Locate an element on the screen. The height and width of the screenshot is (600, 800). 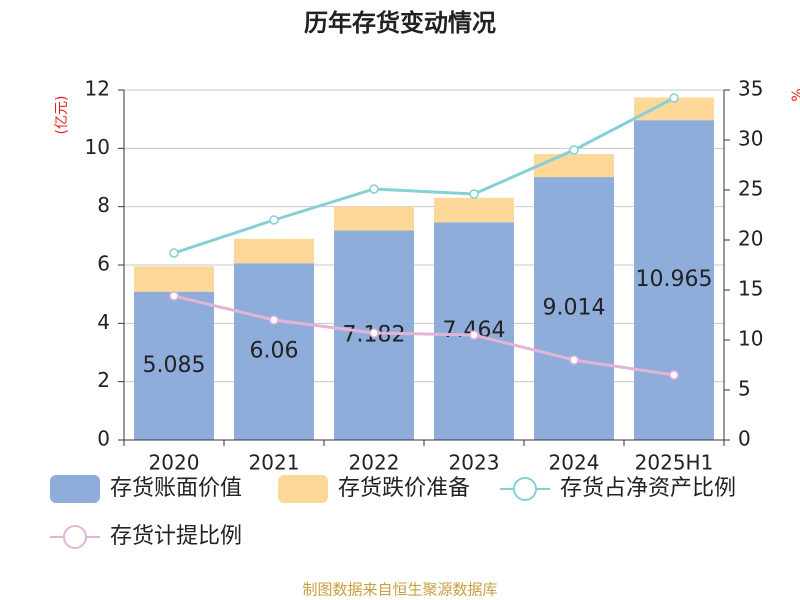
y-tick-label: 0 is located at coordinates (103, 439).